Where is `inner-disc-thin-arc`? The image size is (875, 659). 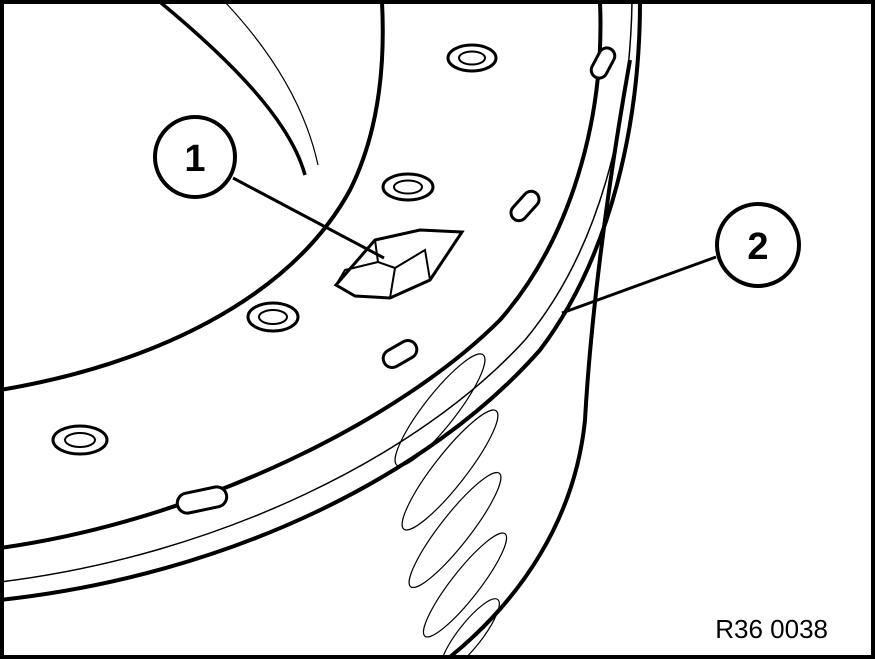 inner-disc-thin-arc is located at coordinates (271, 83).